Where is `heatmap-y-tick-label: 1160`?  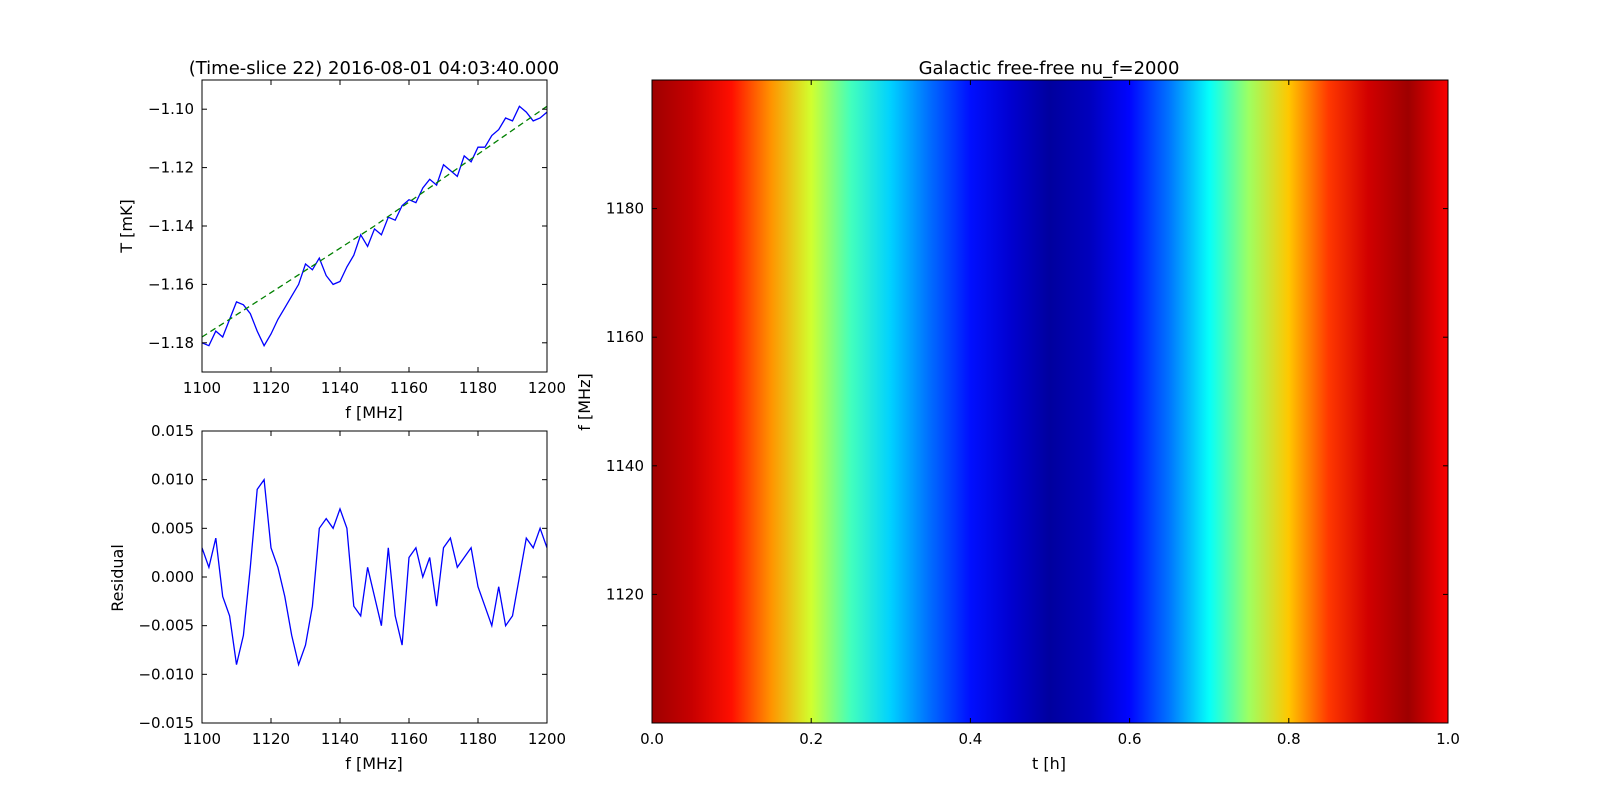
heatmap-y-tick-label: 1160 is located at coordinates (625, 337).